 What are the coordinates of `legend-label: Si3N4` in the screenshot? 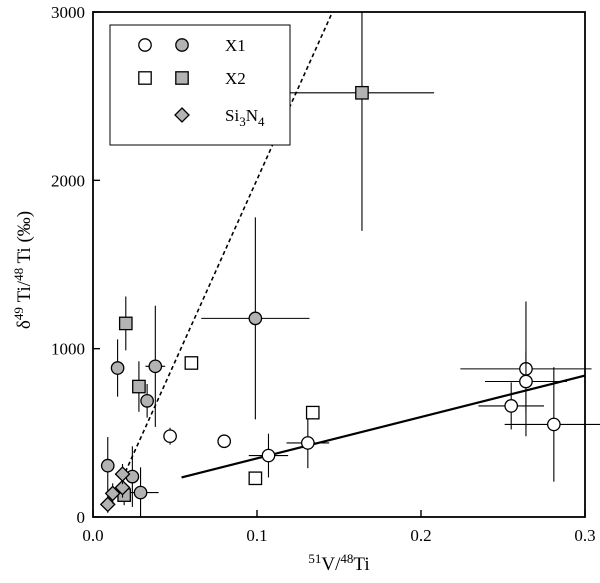 It's located at (245, 117).